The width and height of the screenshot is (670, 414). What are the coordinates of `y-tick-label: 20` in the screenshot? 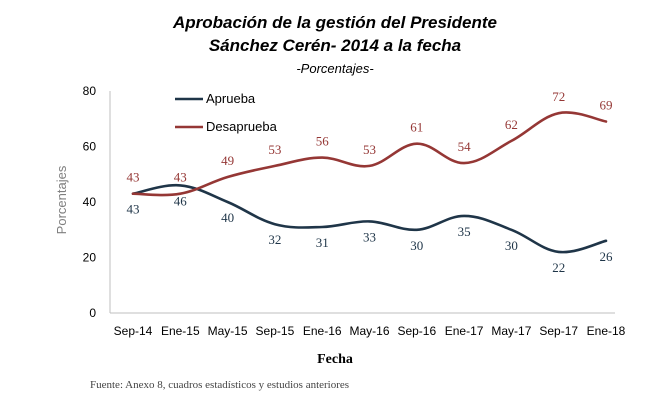 It's located at (90, 258).